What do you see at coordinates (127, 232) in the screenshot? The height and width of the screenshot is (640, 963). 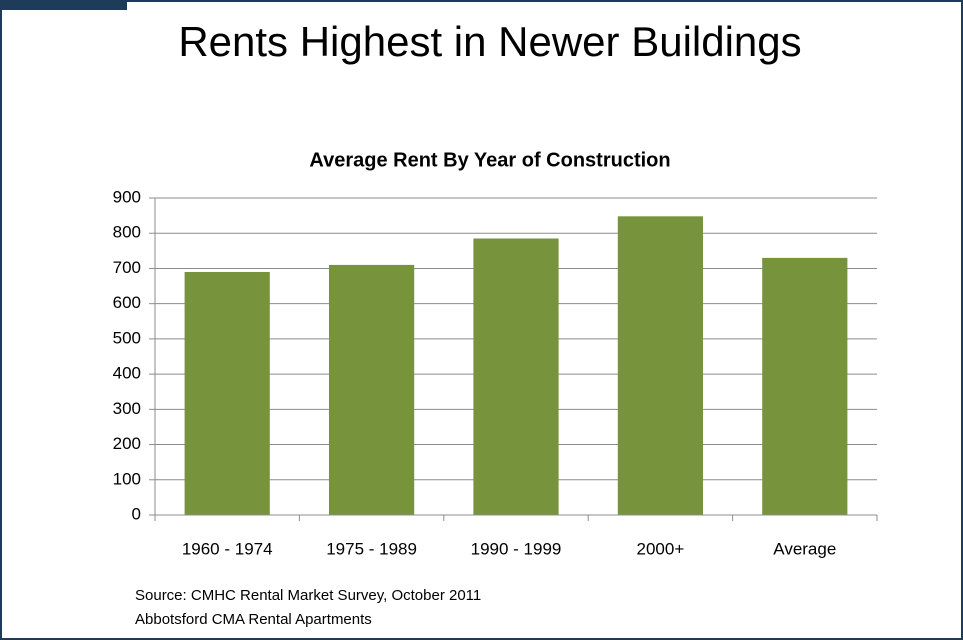 I see `y-tick-label: 800` at bounding box center [127, 232].